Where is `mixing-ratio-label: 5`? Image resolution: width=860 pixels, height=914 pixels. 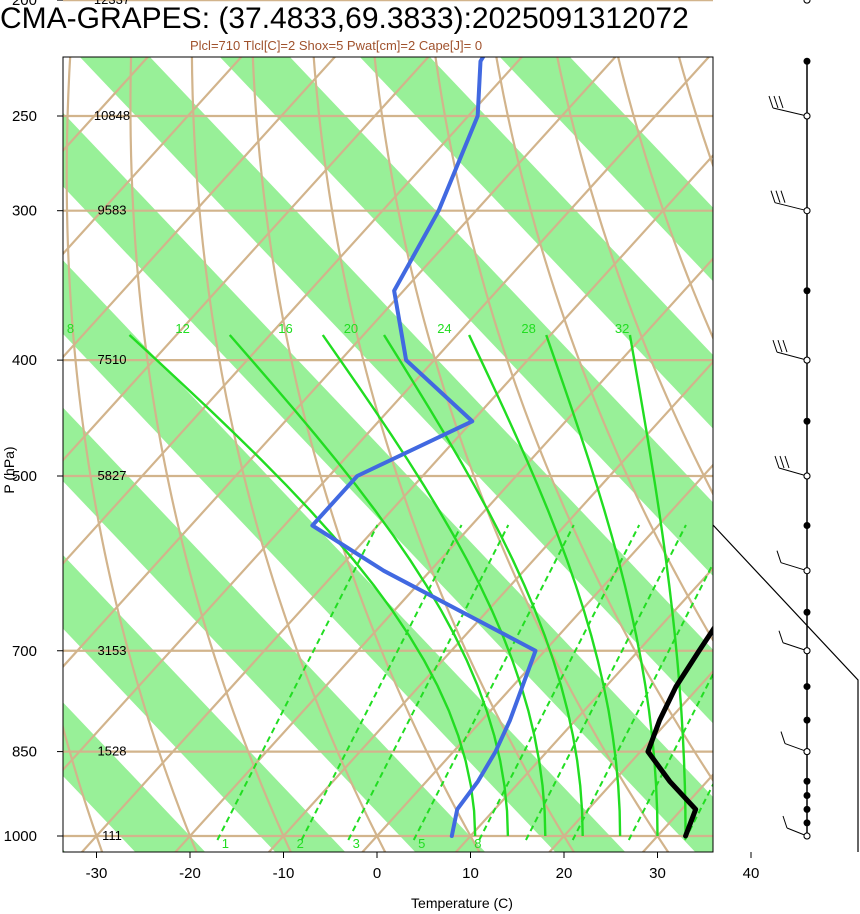 mixing-ratio-label: 5 is located at coordinates (421, 843).